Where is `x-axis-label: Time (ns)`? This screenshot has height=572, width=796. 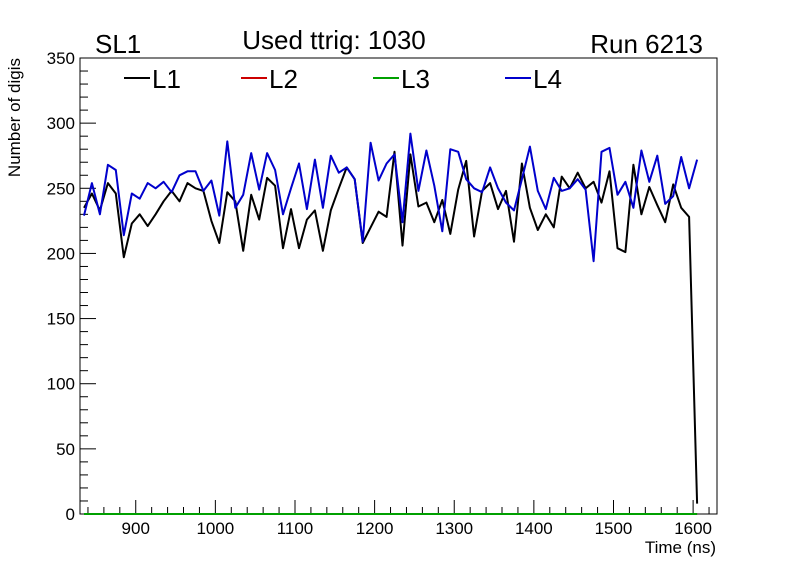
x-axis-label: Time (ns) is located at coordinates (680, 547).